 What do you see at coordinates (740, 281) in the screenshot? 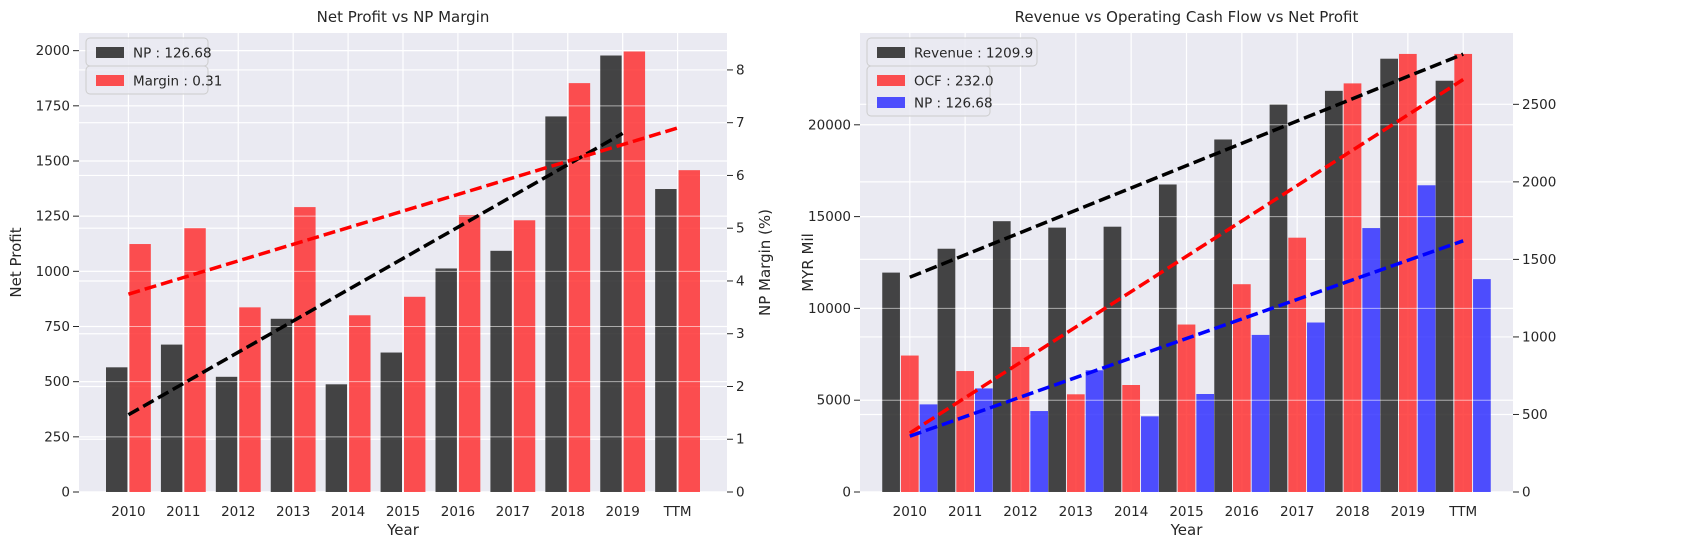
I see `y2-tick-label: 4` at bounding box center [740, 281].